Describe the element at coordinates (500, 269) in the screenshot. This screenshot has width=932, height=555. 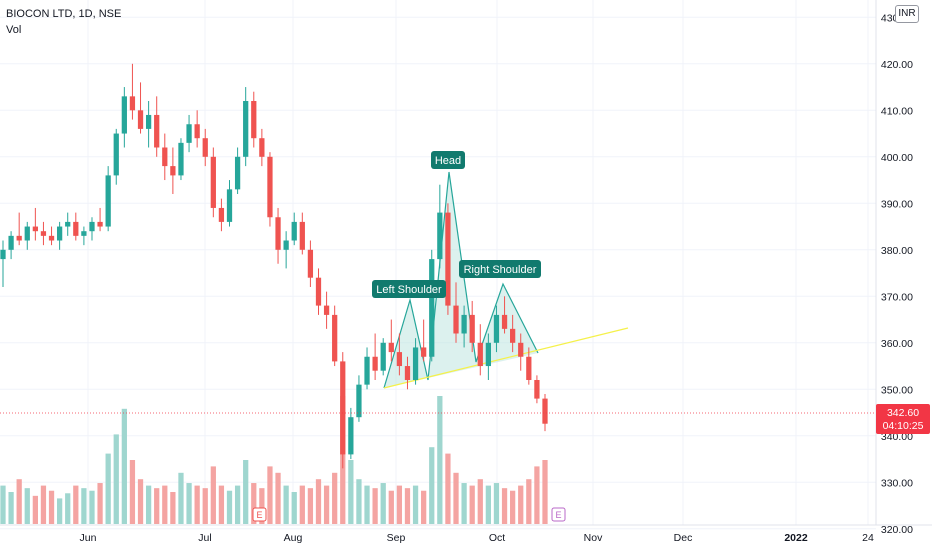
I see `right-shoulder-label: Right Shoulder` at that location.